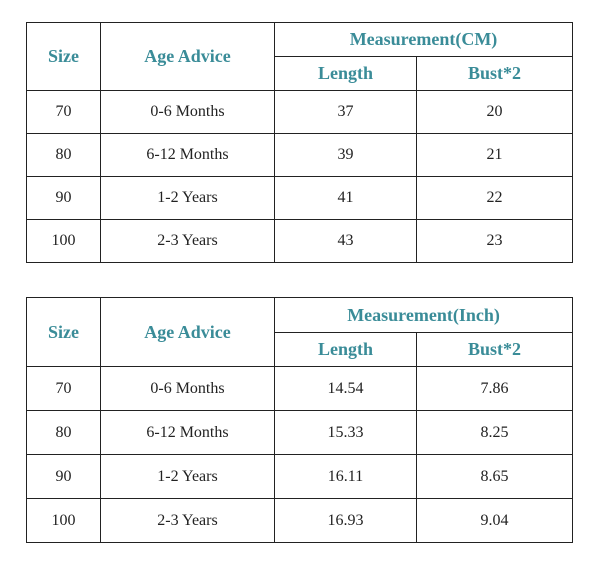  Describe the element at coordinates (345, 476) in the screenshot. I see `length-cell: 16.11` at that location.